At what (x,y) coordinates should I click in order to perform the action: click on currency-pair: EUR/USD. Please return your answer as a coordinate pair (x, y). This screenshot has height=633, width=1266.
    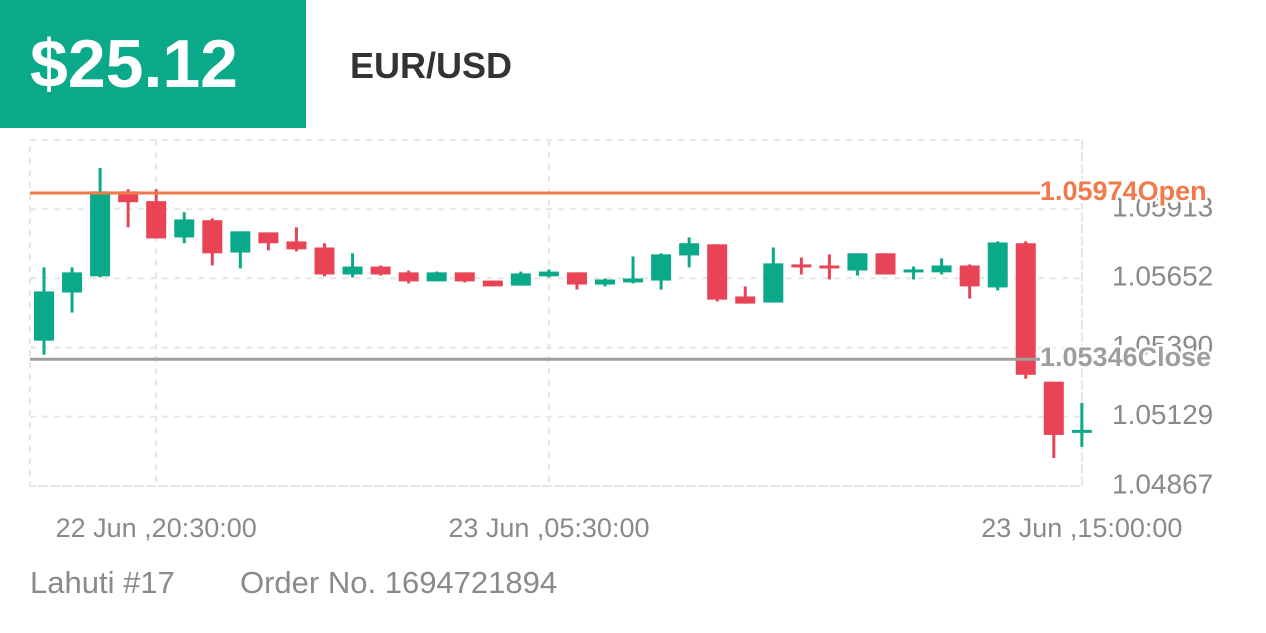
    Looking at the image, I should click on (431, 65).